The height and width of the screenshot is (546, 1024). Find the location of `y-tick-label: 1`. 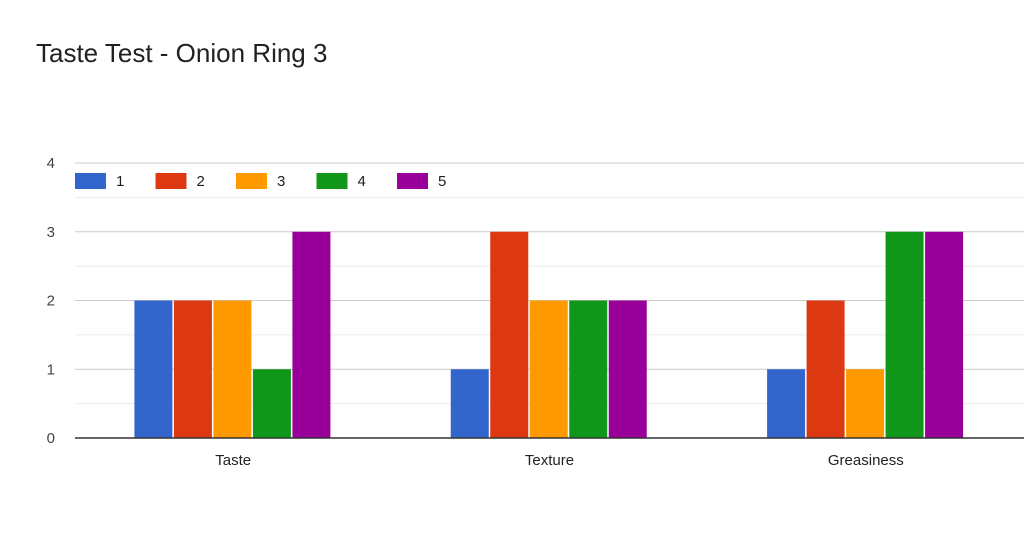

y-tick-label: 1 is located at coordinates (51, 369).